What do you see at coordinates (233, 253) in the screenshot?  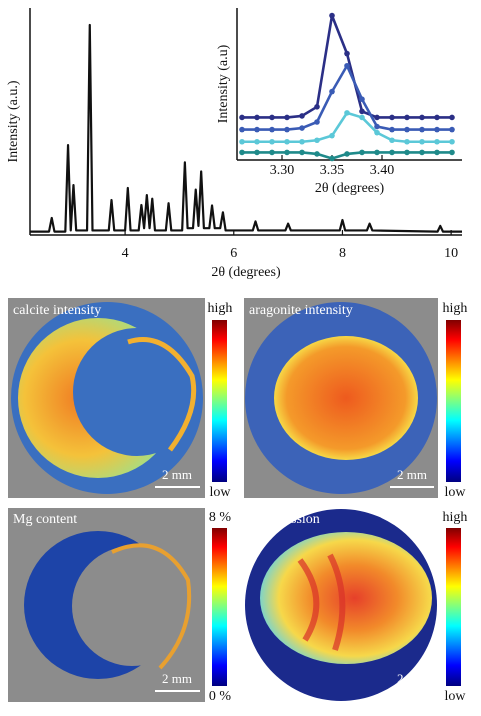 I see `x-tick-label: 6` at bounding box center [233, 253].